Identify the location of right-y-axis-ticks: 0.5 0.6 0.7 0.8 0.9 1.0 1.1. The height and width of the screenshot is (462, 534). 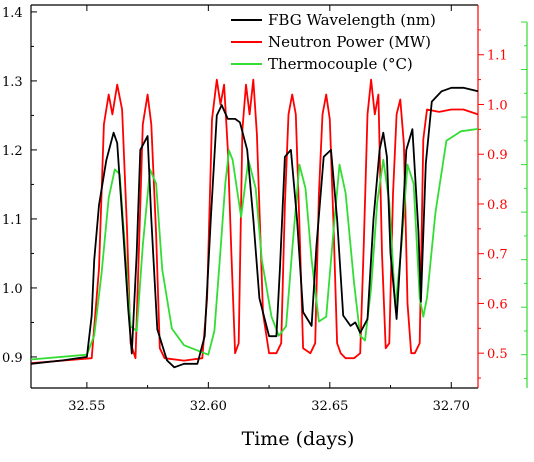
(493, 204).